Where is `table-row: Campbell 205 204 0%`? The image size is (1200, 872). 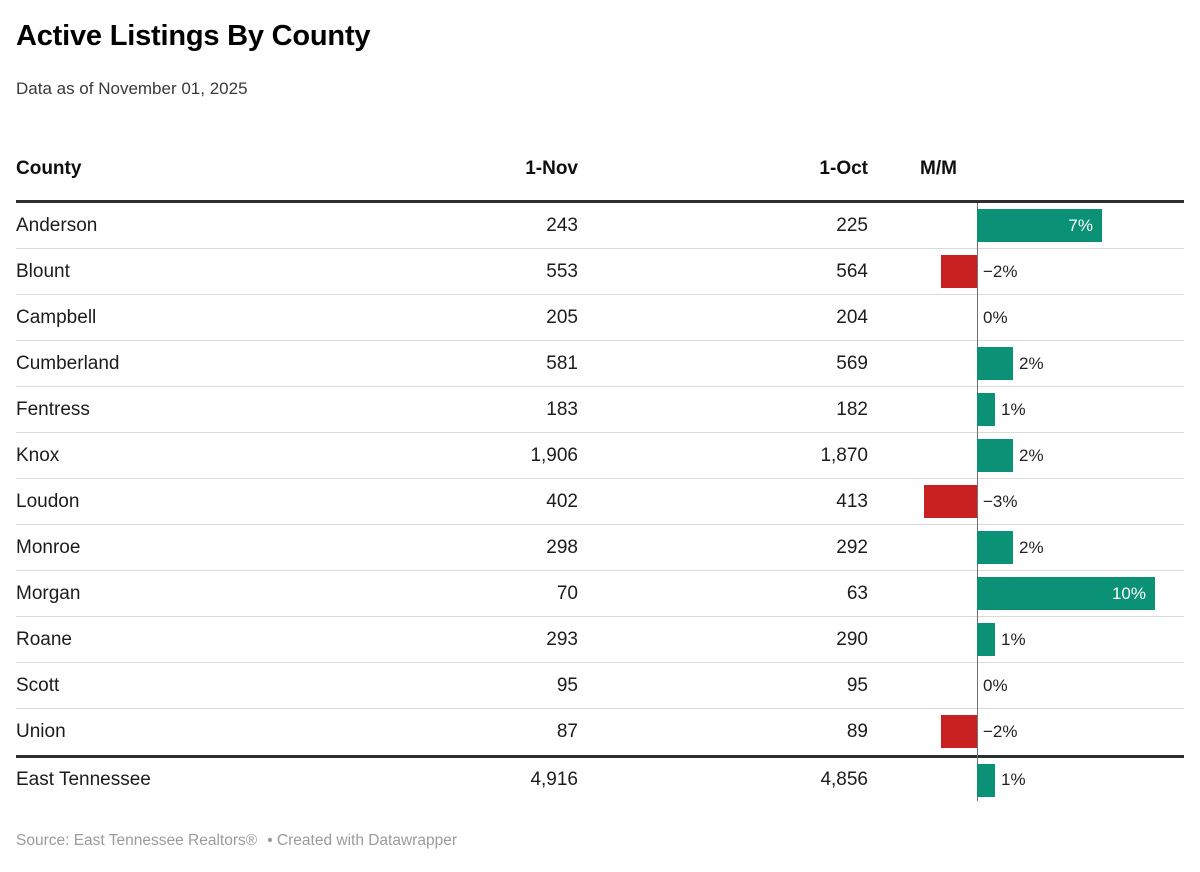
table-row: Campbell 205 204 0% is located at coordinates (600, 318).